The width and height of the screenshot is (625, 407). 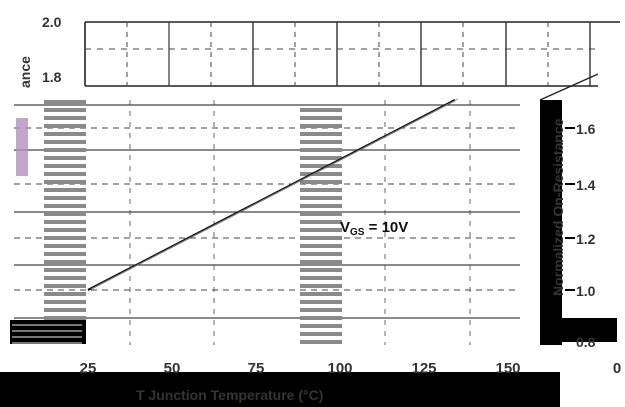 I want to click on right-edge-gap, so click(x=611, y=89).